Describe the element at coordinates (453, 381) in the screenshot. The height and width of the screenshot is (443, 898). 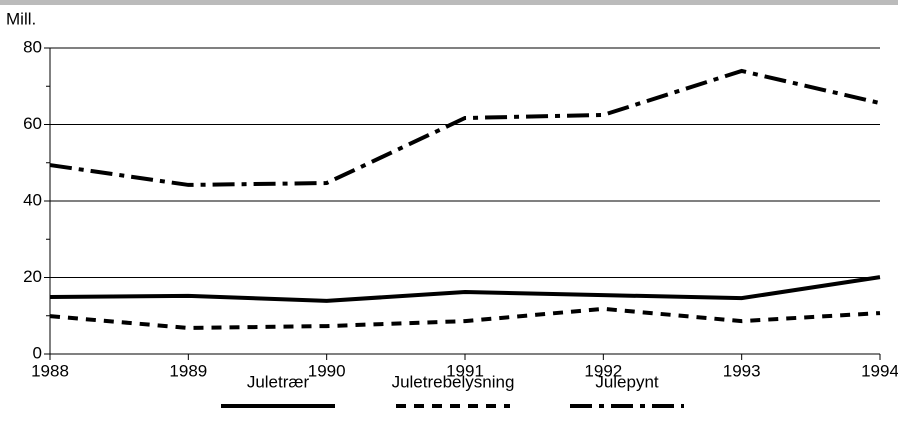
I see `legend-label: Juletrebelysning` at that location.